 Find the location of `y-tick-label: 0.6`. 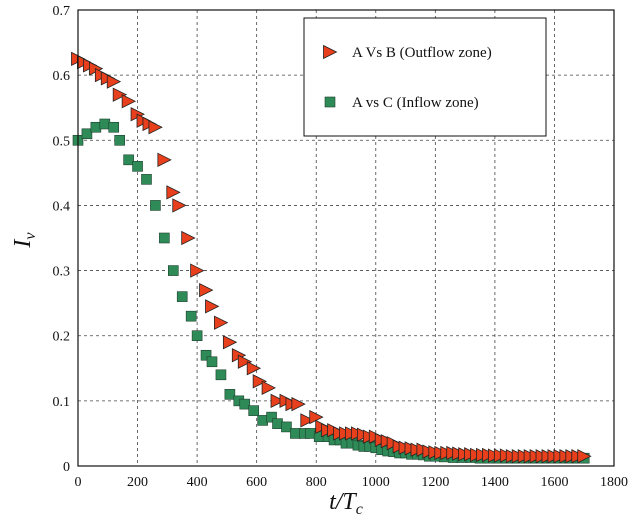

y-tick-label: 0.6 is located at coordinates (62, 76).